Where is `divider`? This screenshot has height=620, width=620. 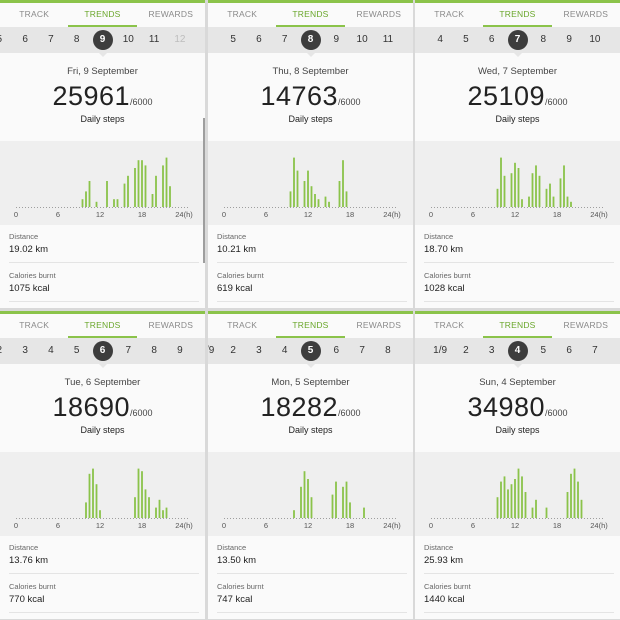
divider is located at coordinates (104, 301).